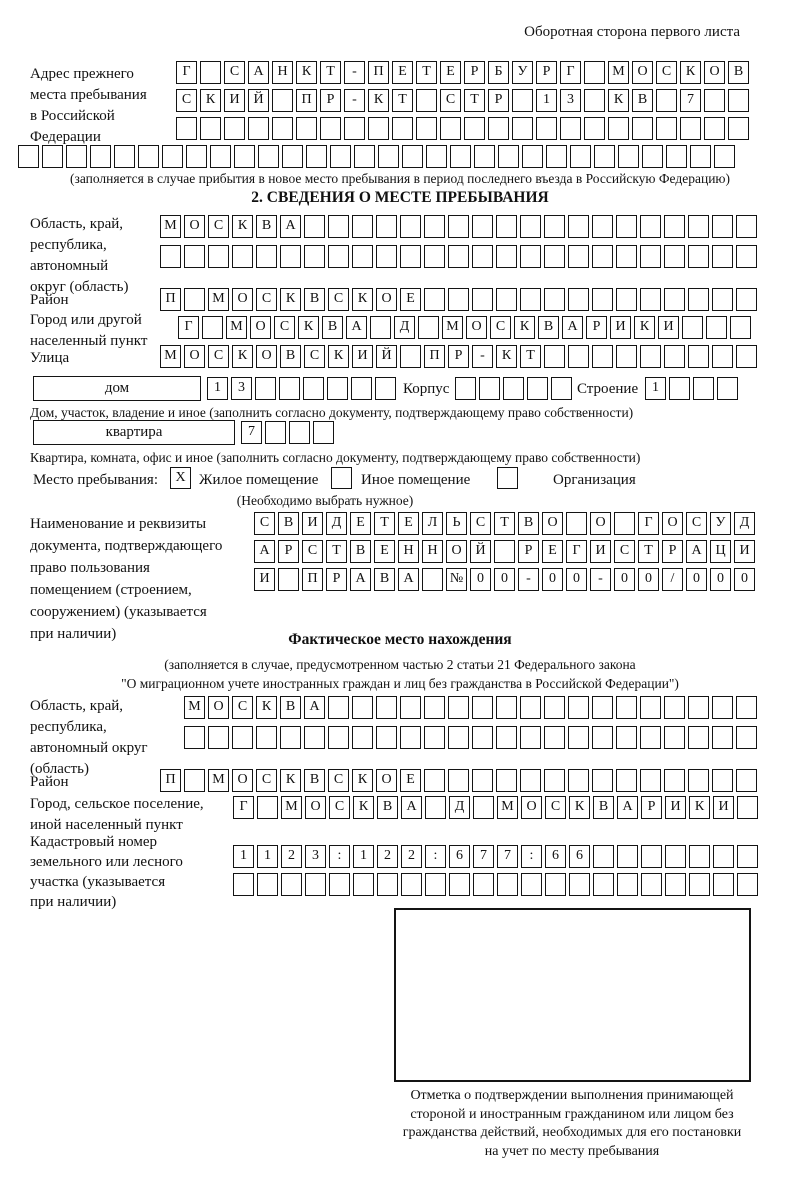  I want to click on char-cell: У, so click(720, 523).